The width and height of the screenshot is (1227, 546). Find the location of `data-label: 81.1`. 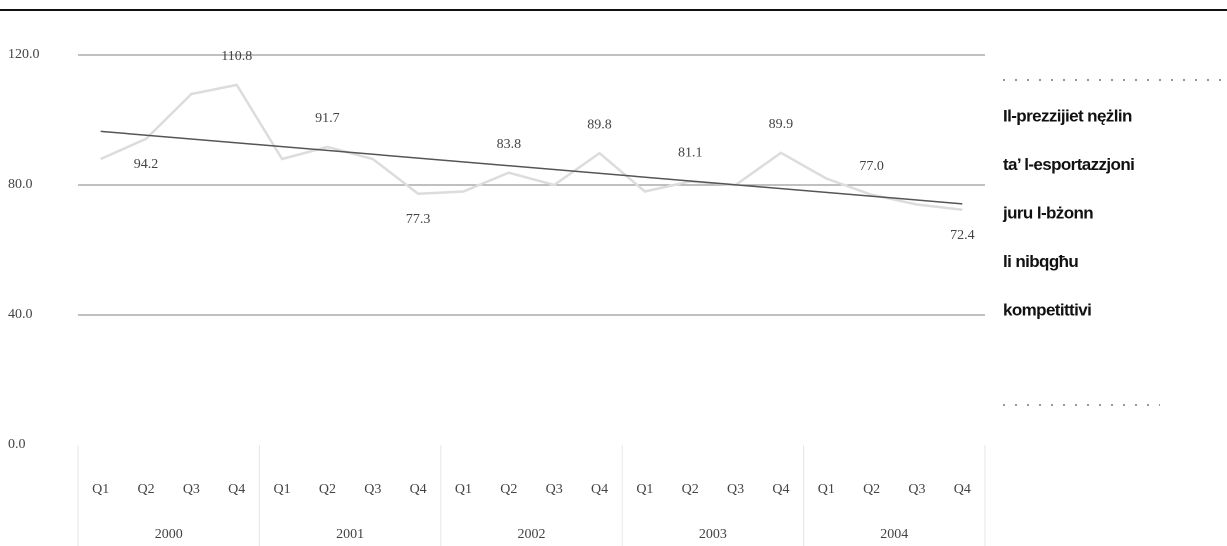

data-label: 81.1 is located at coordinates (690, 153).